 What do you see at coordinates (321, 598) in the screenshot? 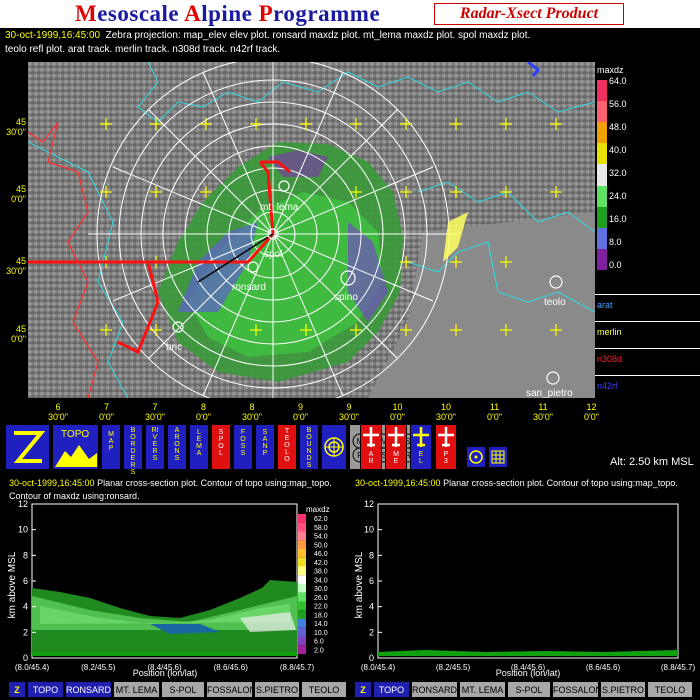
I see `colorbar-value: 26.0` at bounding box center [321, 598].